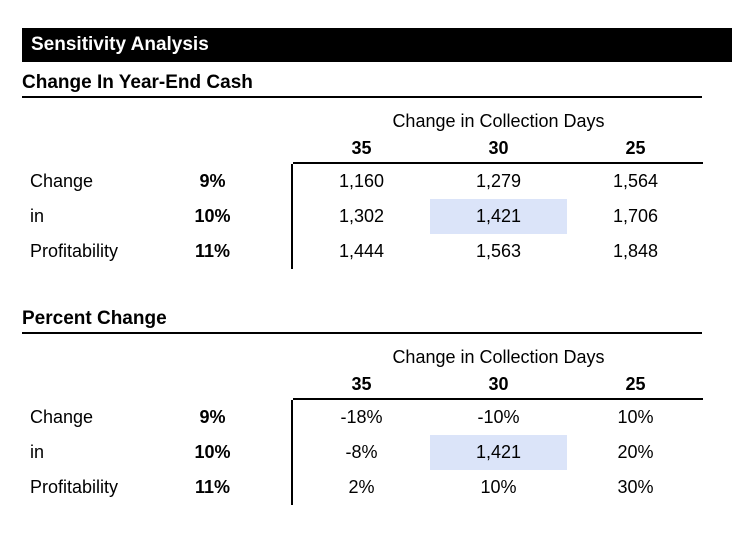 This screenshot has height=552, width=732. What do you see at coordinates (361, 181) in the screenshot?
I see `table-cell: 1,160` at bounding box center [361, 181].